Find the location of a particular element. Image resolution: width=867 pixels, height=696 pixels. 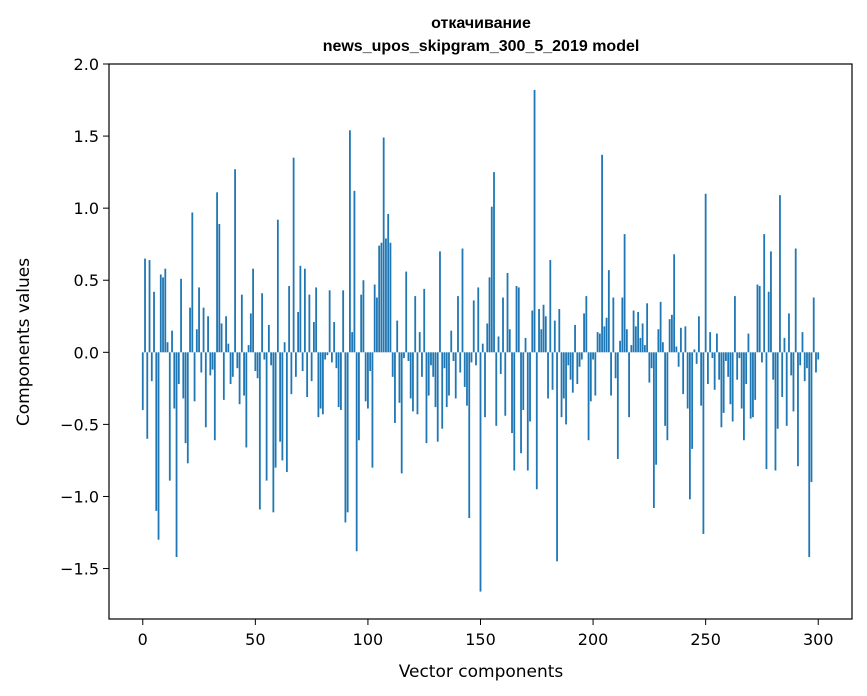

x-axis-ticks: 0 50 100 150 200 250 300 is located at coordinates (486, 634).